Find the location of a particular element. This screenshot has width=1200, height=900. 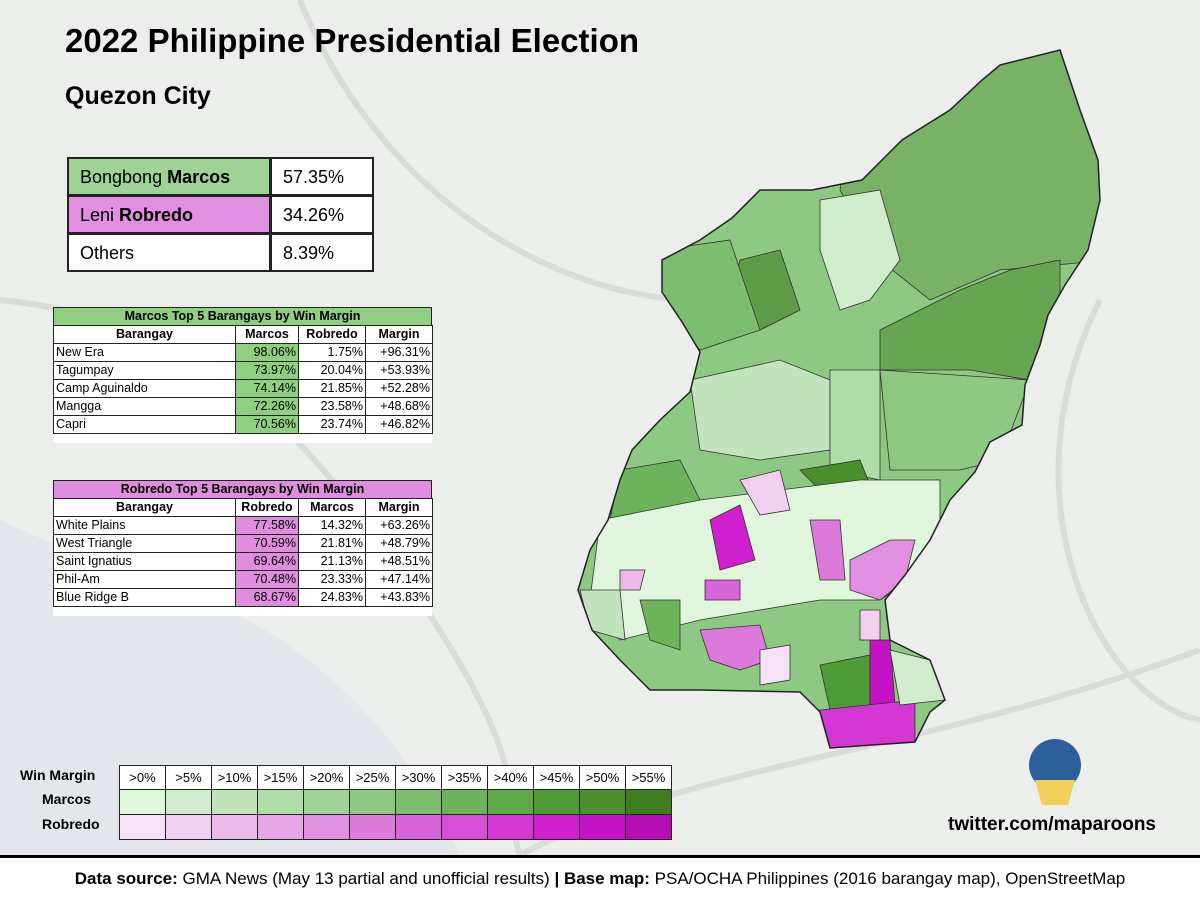

table-value: 72.26% is located at coordinates (267, 406).